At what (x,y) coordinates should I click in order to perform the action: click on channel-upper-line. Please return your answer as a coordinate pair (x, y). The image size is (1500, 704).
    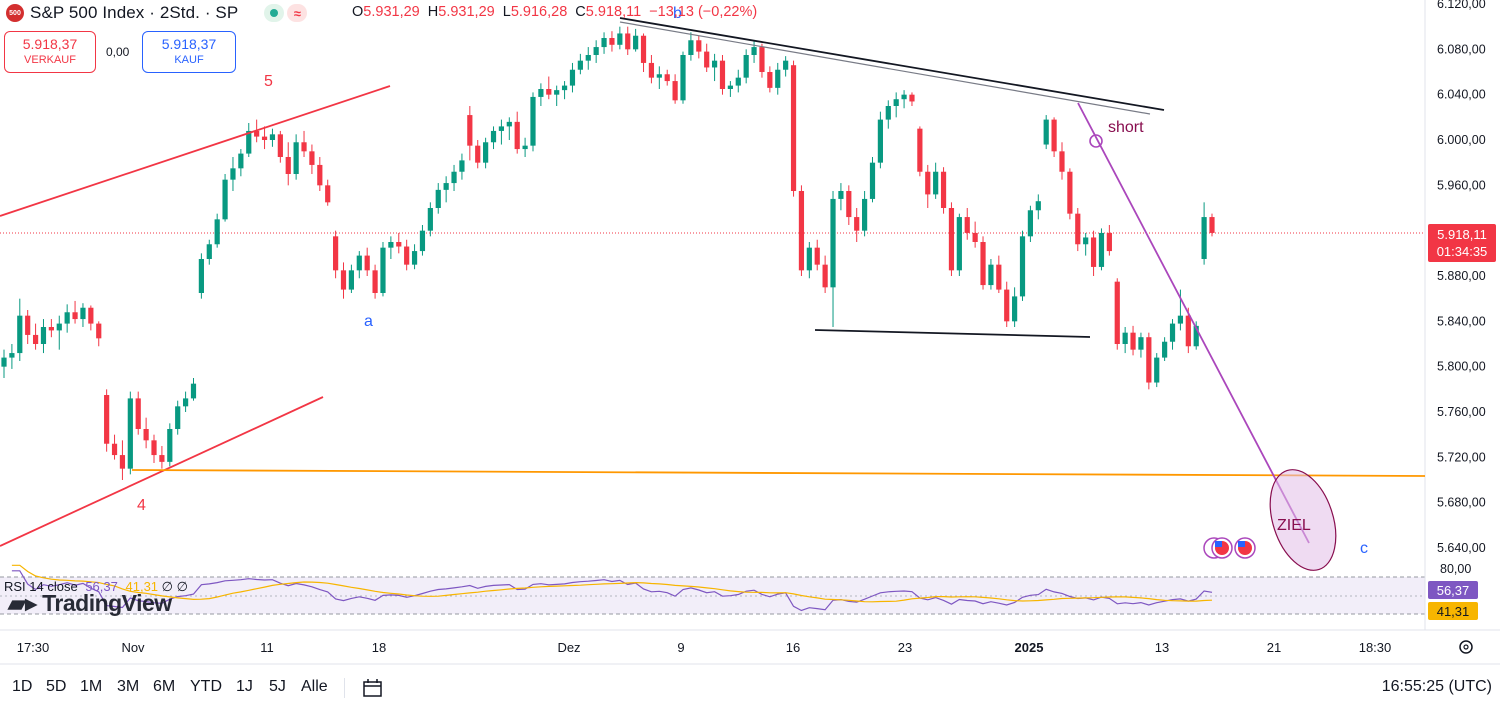
    Looking at the image, I should click on (195, 151).